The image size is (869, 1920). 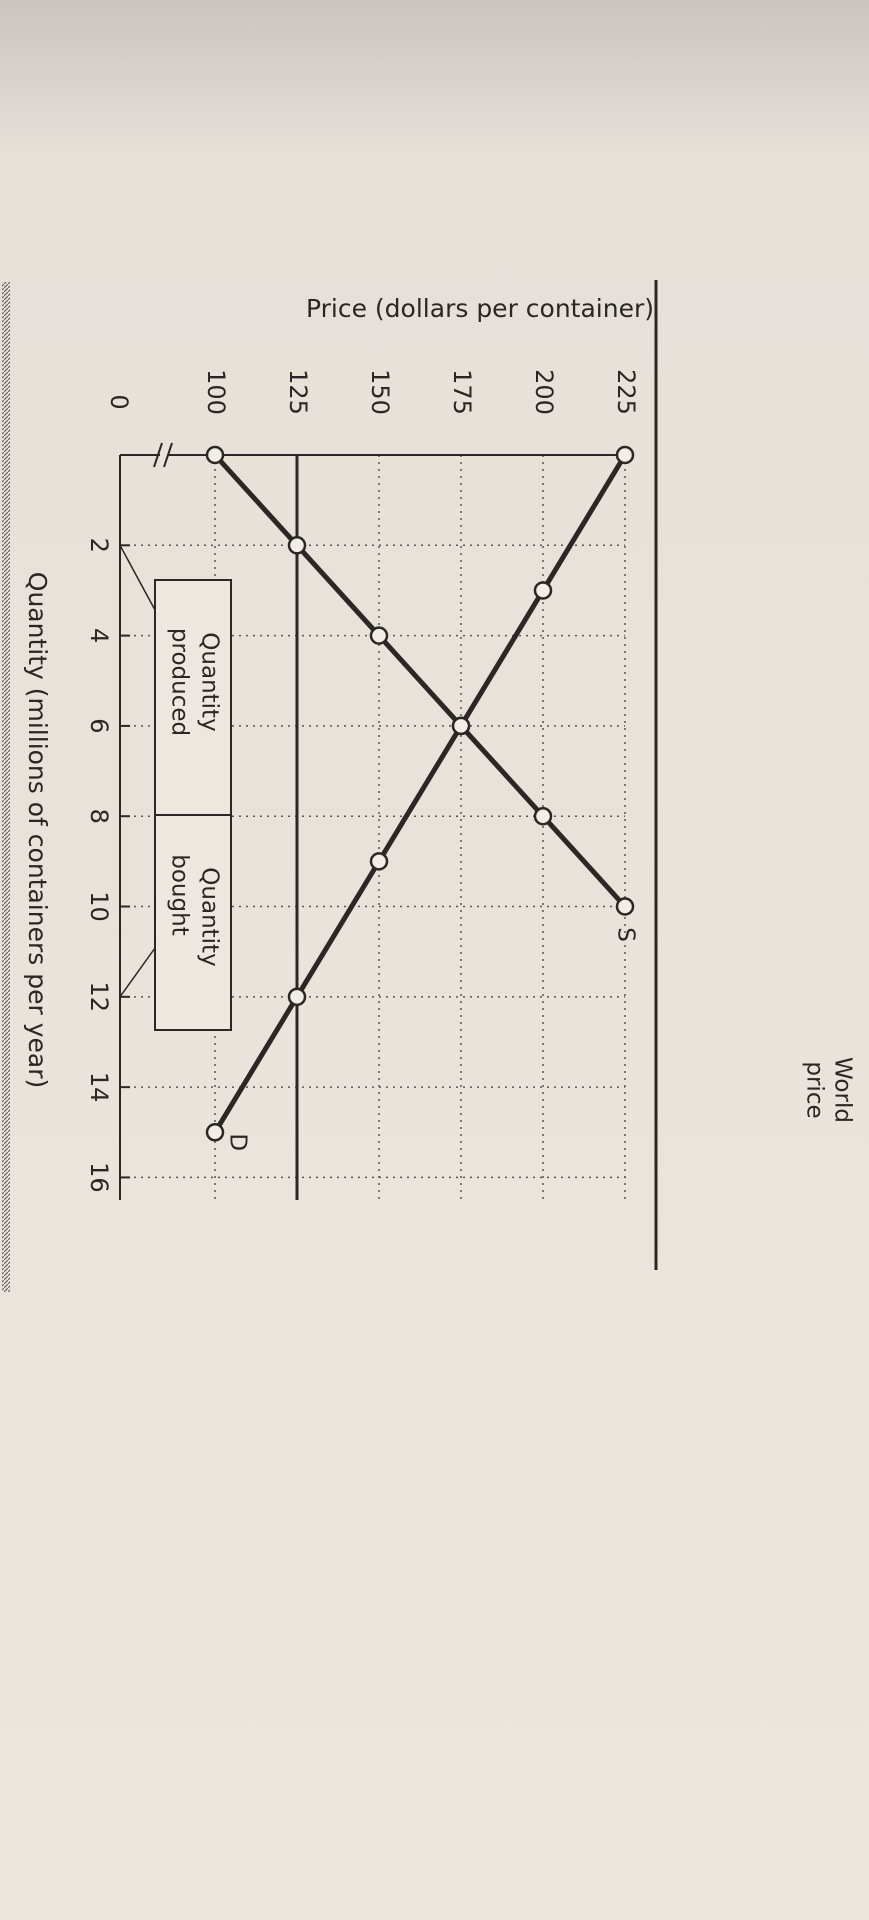 I want to click on origin-label: 0, so click(x=119, y=401).